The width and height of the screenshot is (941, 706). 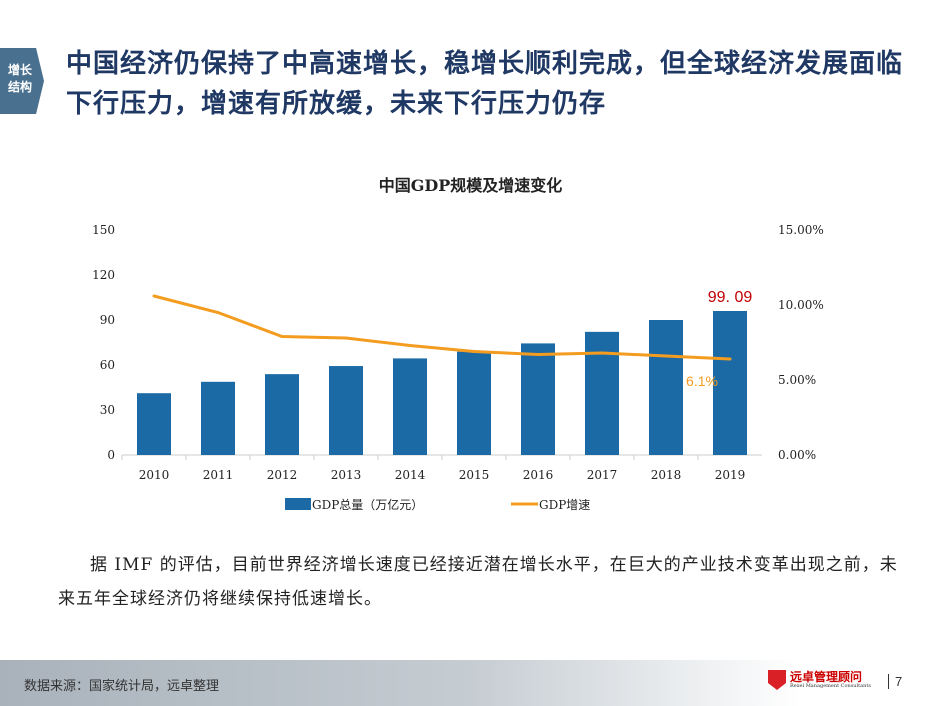 I want to click on bar-2019, so click(x=730, y=383).